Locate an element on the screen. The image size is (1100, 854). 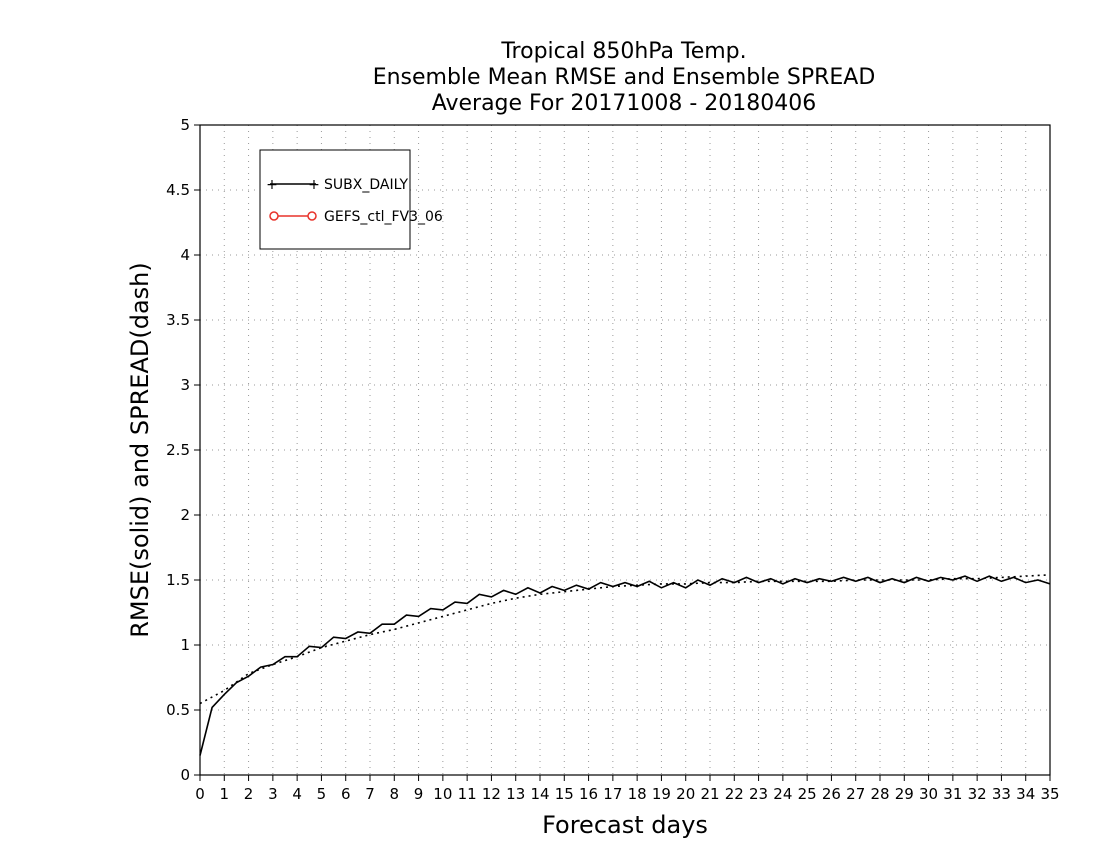
x-tick-label: 34 is located at coordinates (1025, 794).